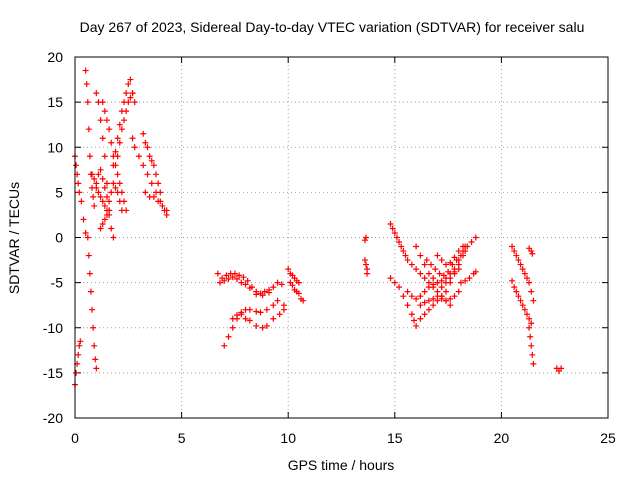 The height and width of the screenshot is (480, 640). Describe the element at coordinates (75, 438) in the screenshot. I see `x-tick-label: 0` at that location.